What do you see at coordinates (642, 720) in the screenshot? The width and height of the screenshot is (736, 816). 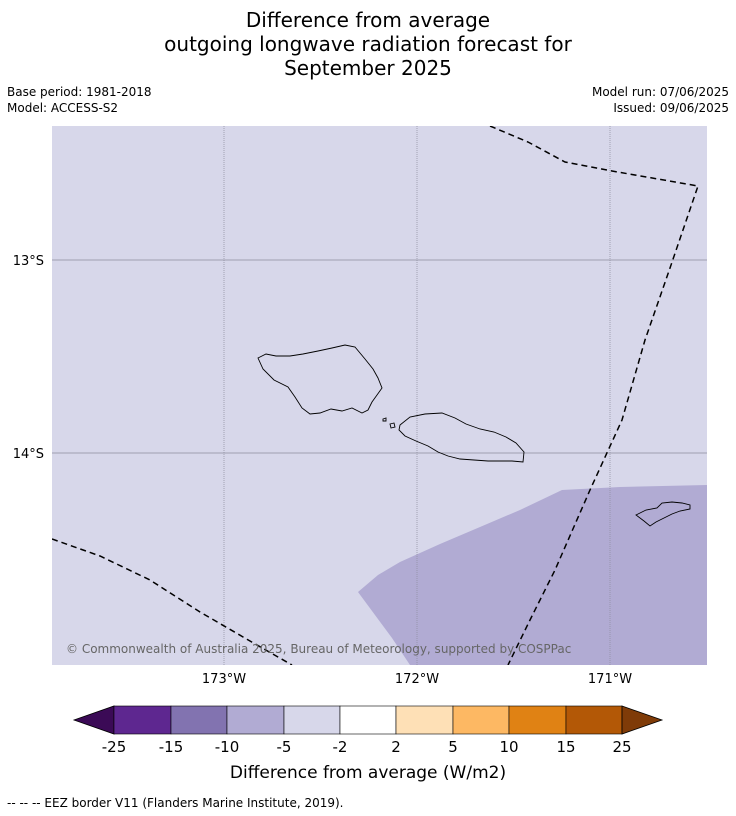 I see `colorbar-extend-high` at bounding box center [642, 720].